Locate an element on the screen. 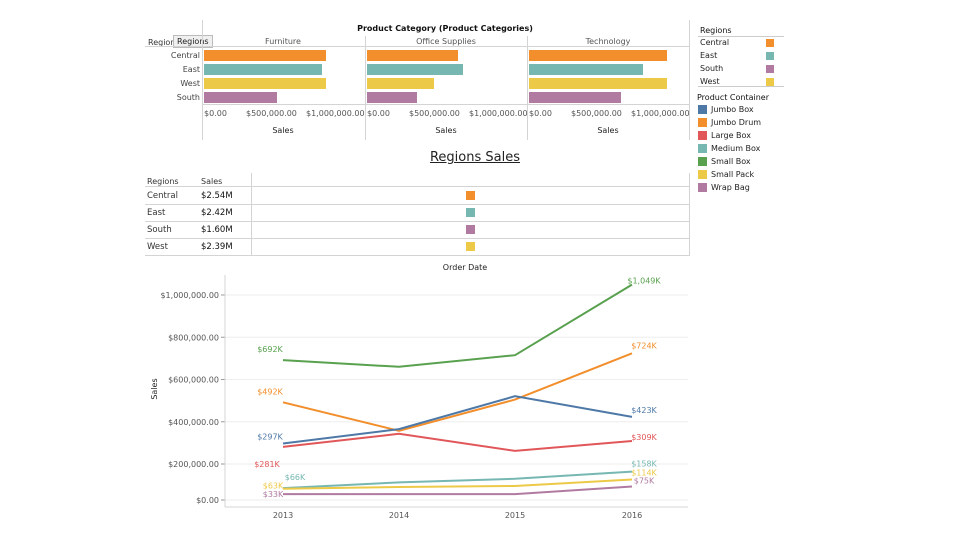 The height and width of the screenshot is (551, 980). series-start-label: $692K is located at coordinates (270, 349).